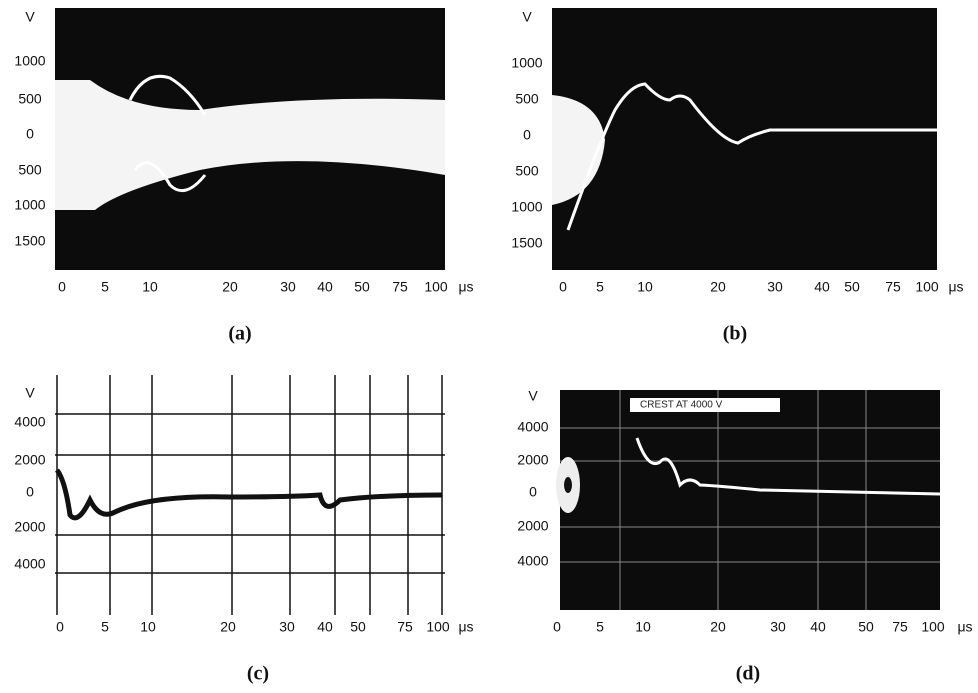  Describe the element at coordinates (735, 334) in the screenshot. I see `caption: (b)` at that location.